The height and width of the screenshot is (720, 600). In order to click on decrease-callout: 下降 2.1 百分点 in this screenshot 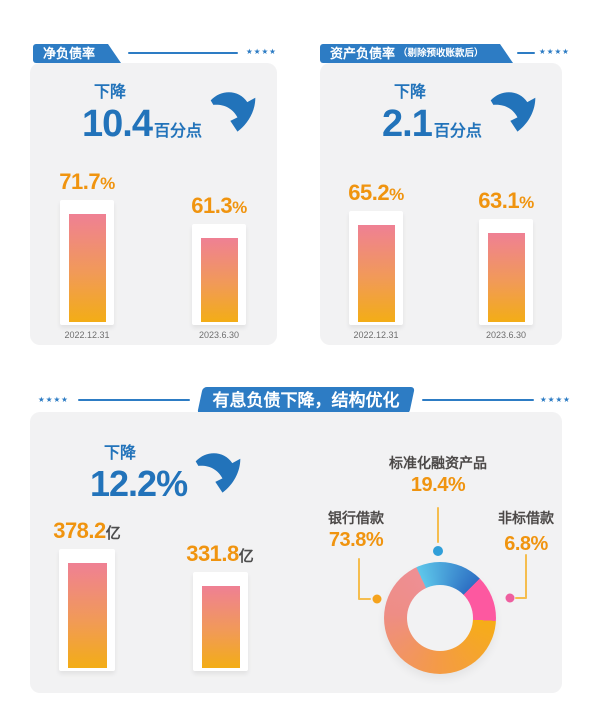, I will do `click(460, 113)`.